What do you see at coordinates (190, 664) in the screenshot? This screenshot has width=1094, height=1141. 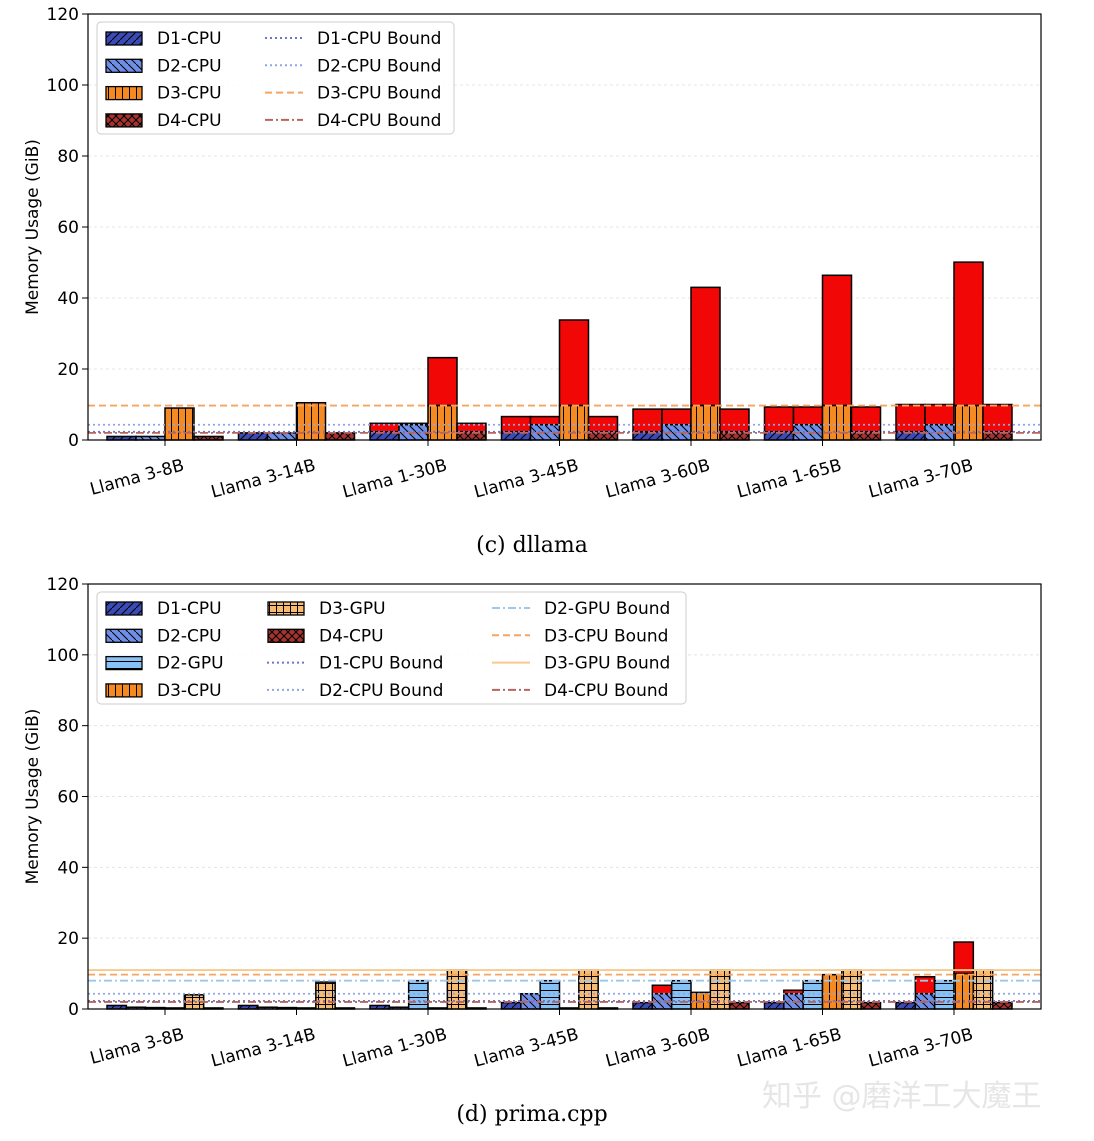 I see `legend-label-d2-gpu: D2-GPU` at bounding box center [190, 664].